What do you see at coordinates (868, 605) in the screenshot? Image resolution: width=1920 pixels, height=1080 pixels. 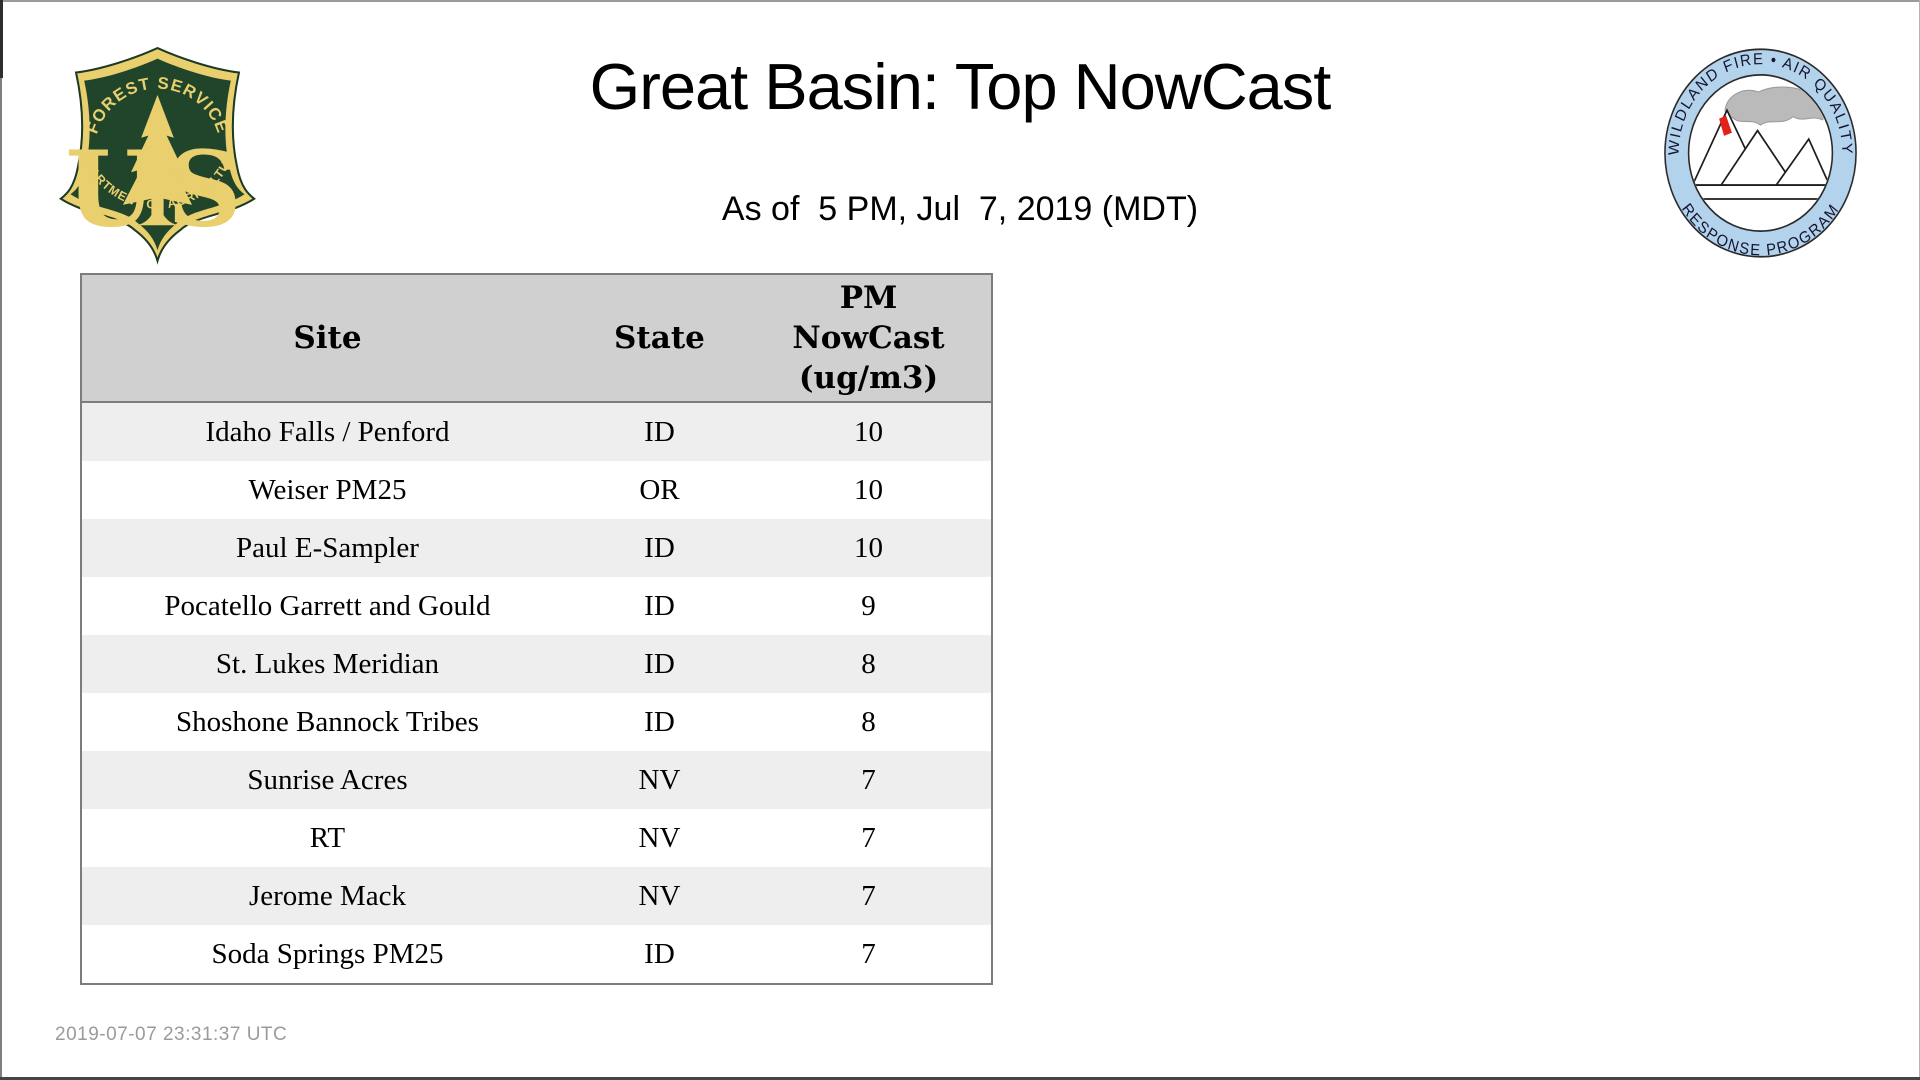 I see `pm-cell: 9` at bounding box center [868, 605].